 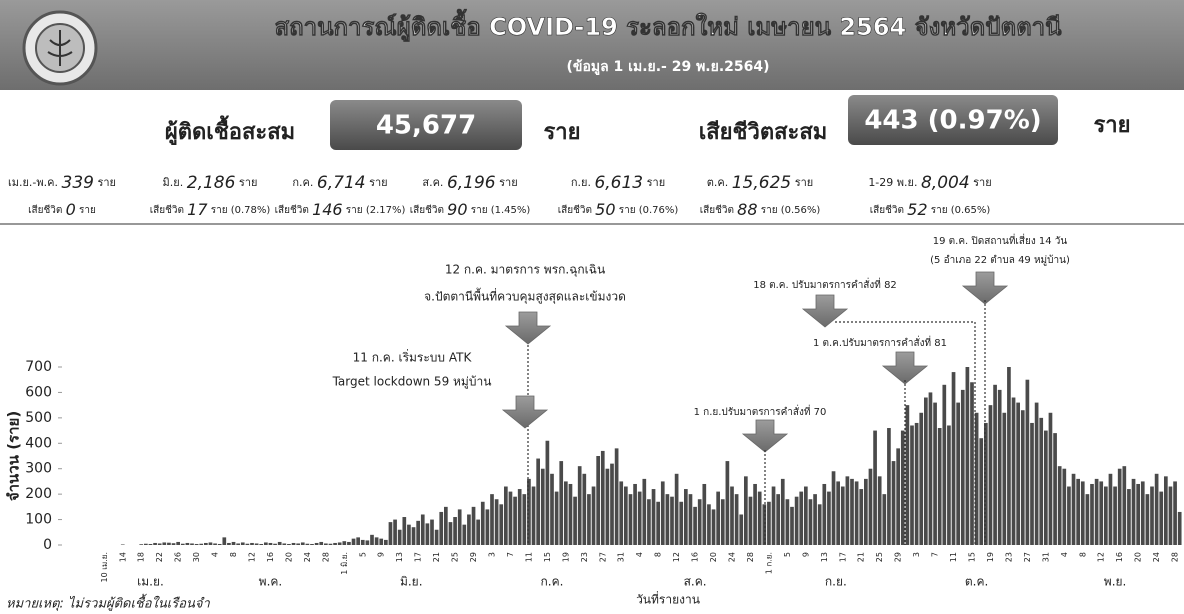 What do you see at coordinates (649, 210) in the screenshot?
I see `death-suffix: ราย (0.76%)` at bounding box center [649, 210].